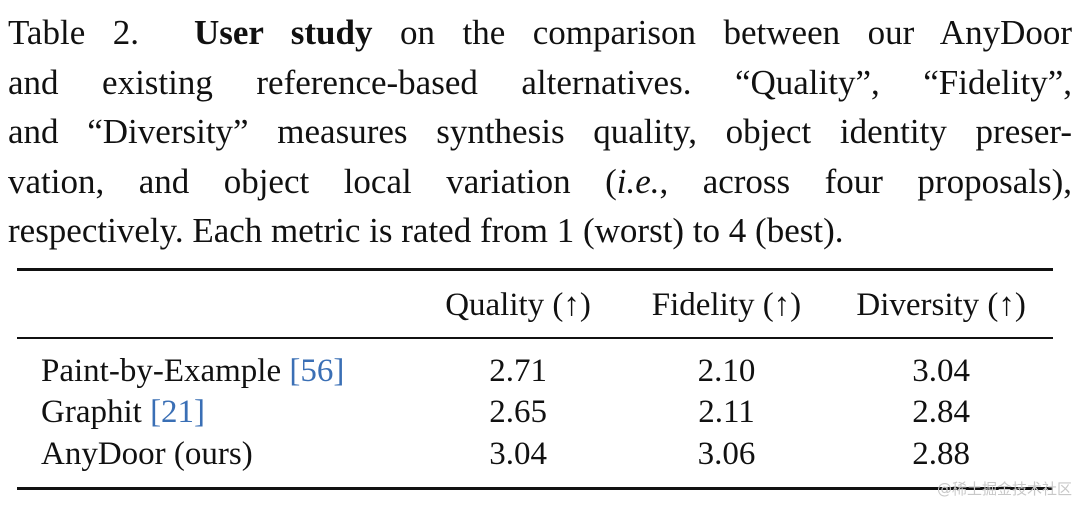  What do you see at coordinates (178, 411) in the screenshot?
I see `citation-link: [21]` at bounding box center [178, 411].